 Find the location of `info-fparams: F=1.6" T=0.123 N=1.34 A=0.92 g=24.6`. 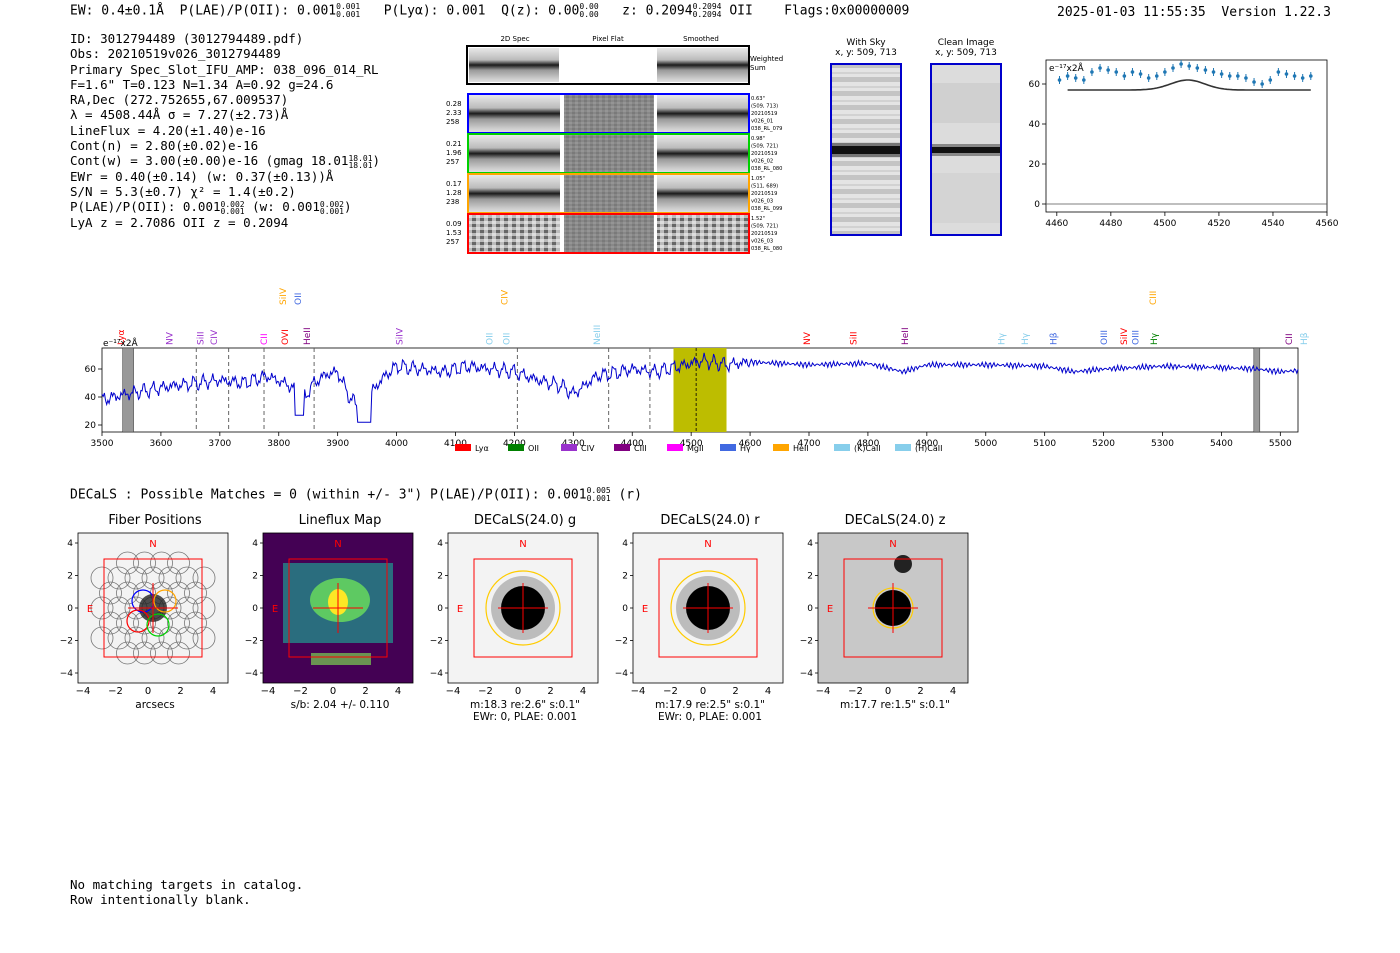

info-fparams: F=1.6" T=0.123 N=1.34 A=0.92 g=24.6 is located at coordinates (202, 84).